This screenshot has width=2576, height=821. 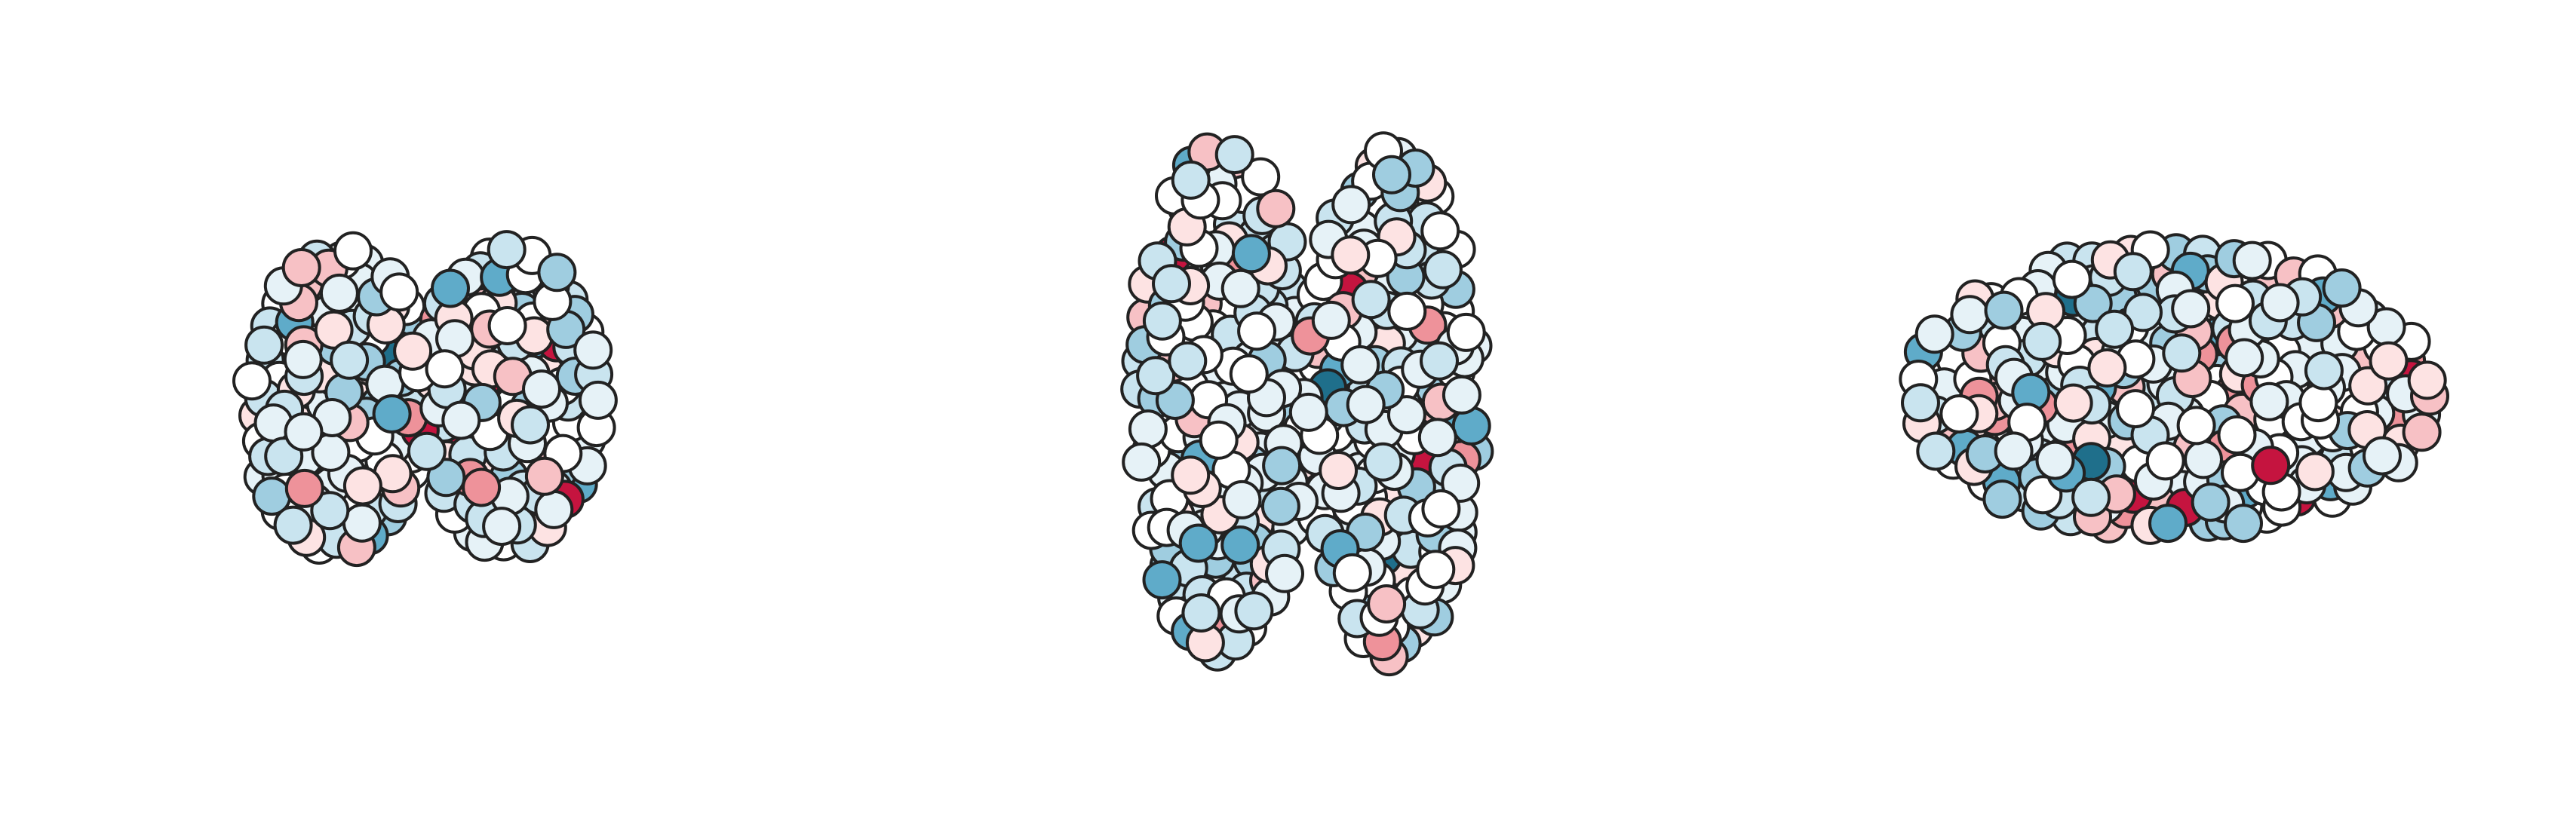 I want to click on sagittal-view, so click(x=2174, y=387).